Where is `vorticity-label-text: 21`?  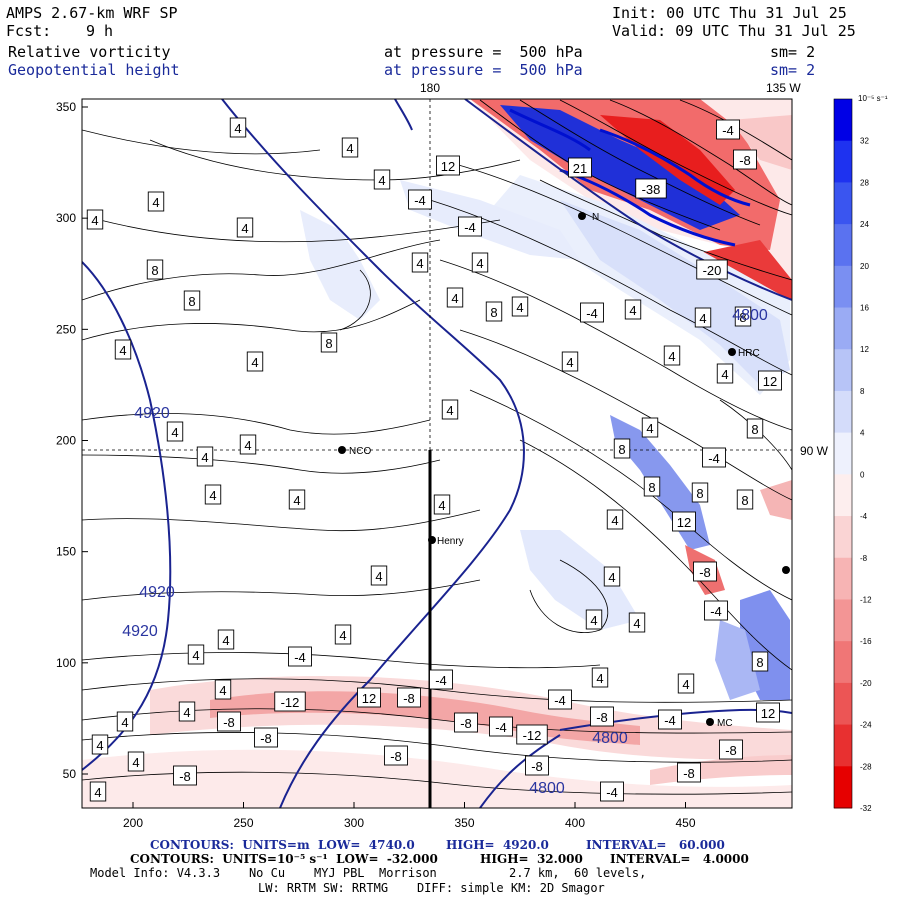
vorticity-label-text: 21 is located at coordinates (580, 168).